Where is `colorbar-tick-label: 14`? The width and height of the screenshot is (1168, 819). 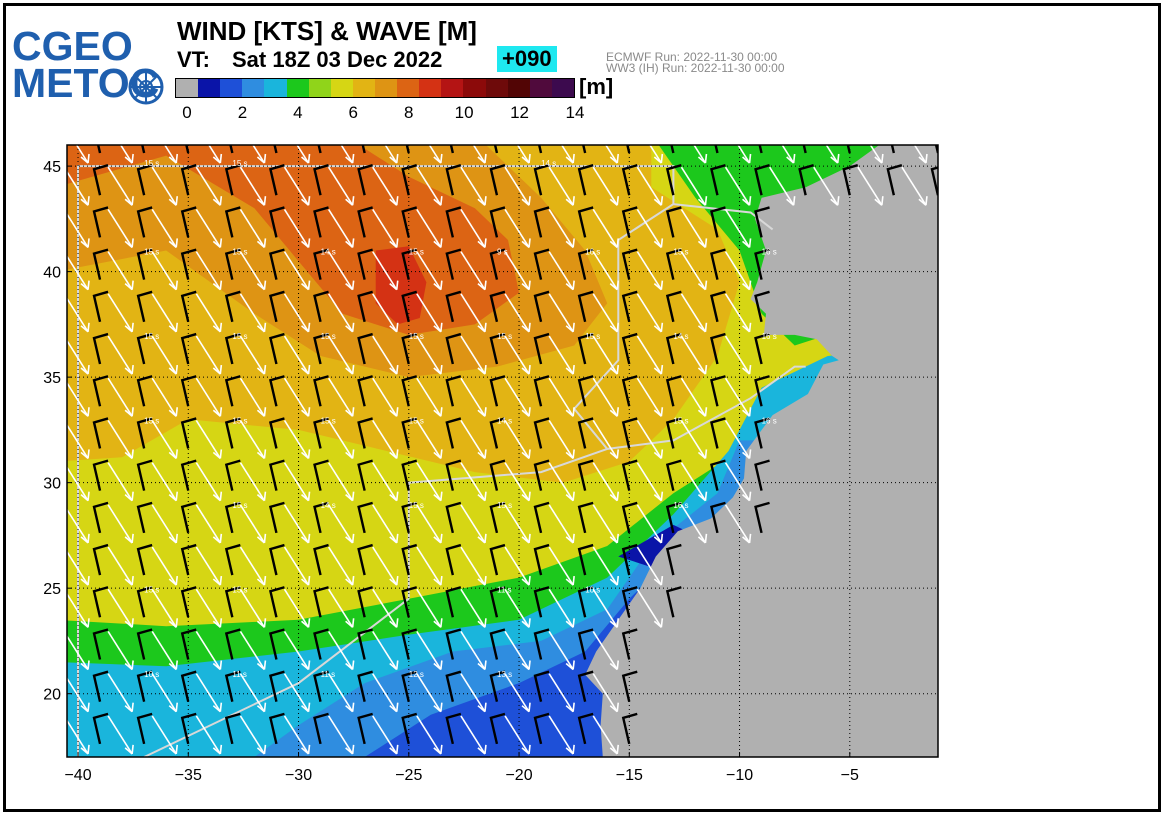 colorbar-tick-label: 14 is located at coordinates (575, 112).